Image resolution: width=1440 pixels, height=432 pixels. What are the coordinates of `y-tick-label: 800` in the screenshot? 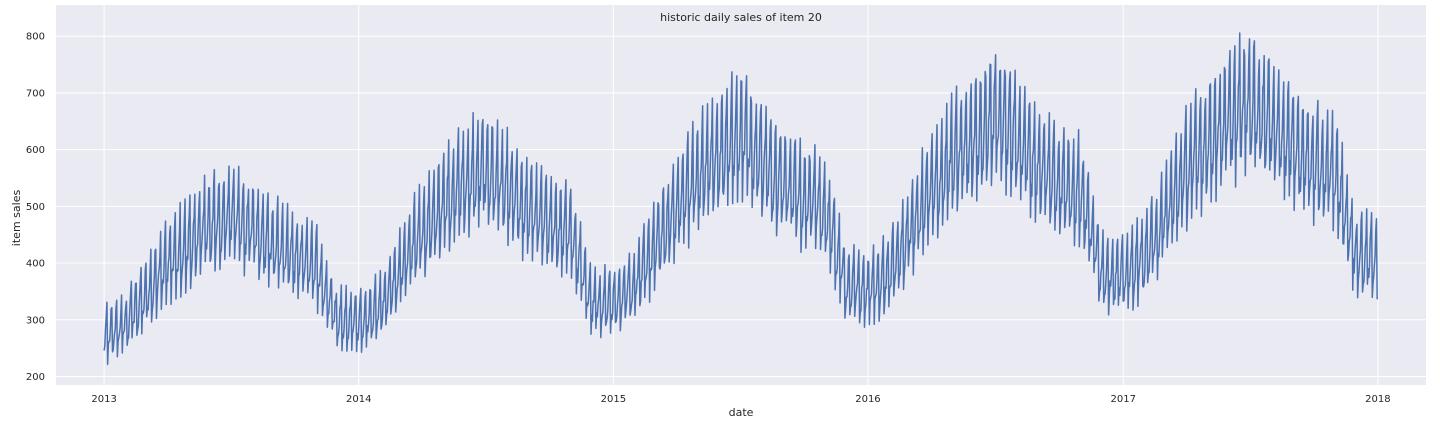 It's located at (35, 37).